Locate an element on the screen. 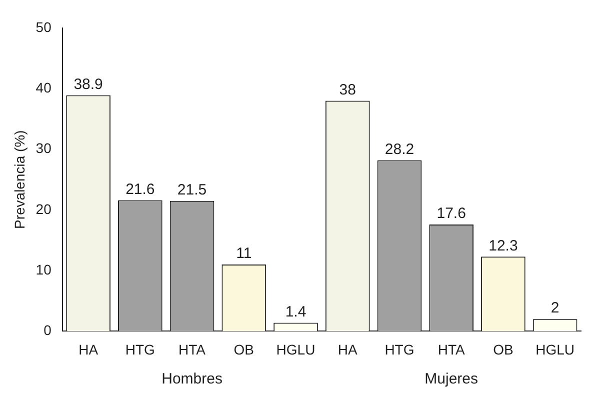  y-tick-label: 20 is located at coordinates (44, 208).